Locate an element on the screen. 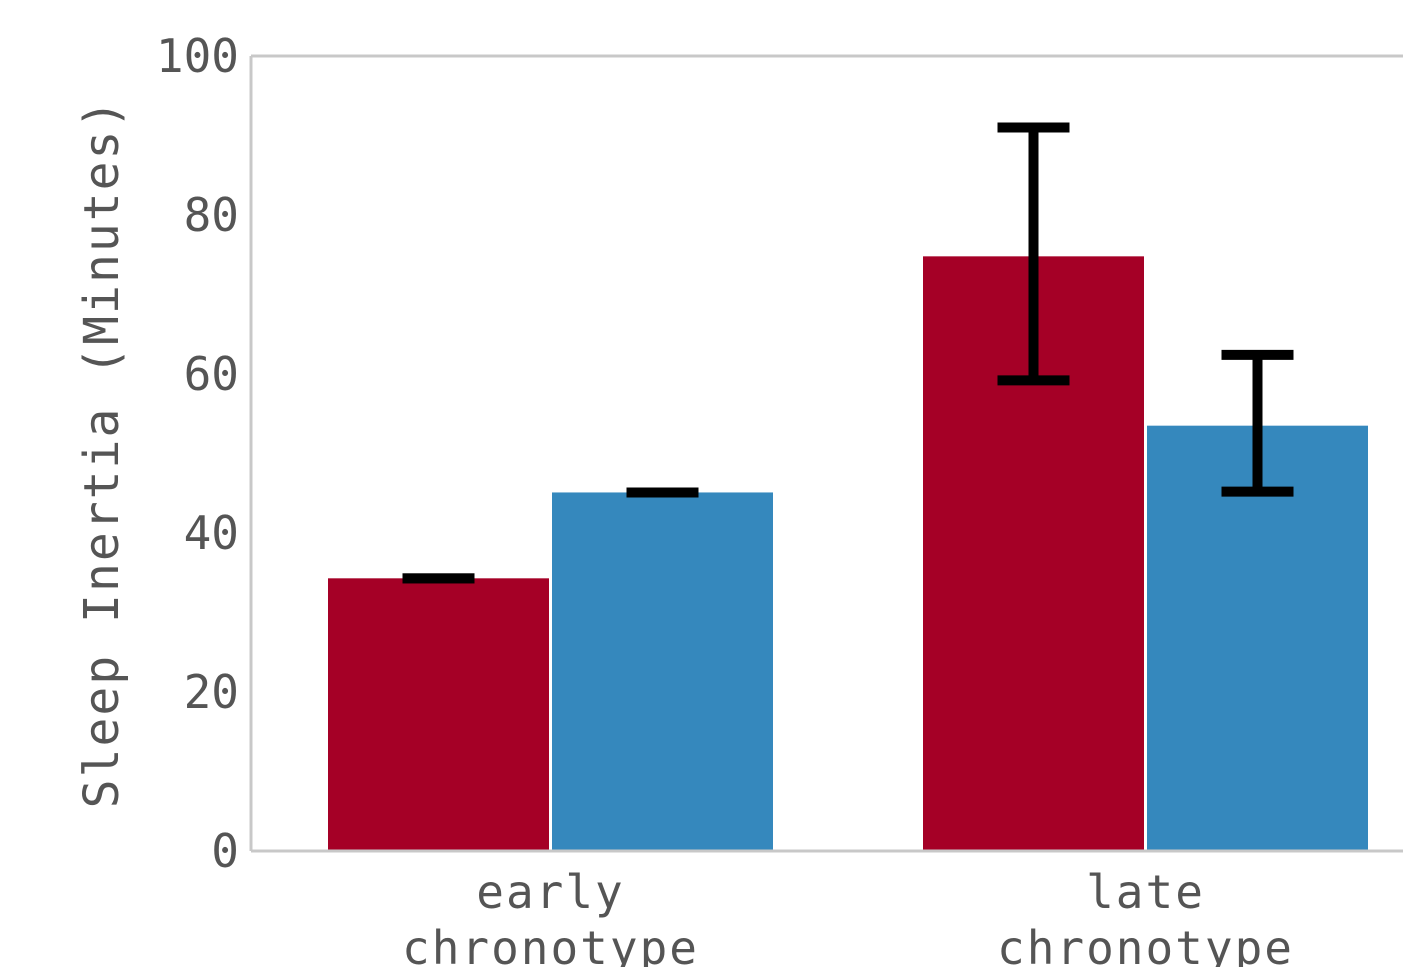 The height and width of the screenshot is (967, 1403). x-tick-label: early chronotype is located at coordinates (550, 916).